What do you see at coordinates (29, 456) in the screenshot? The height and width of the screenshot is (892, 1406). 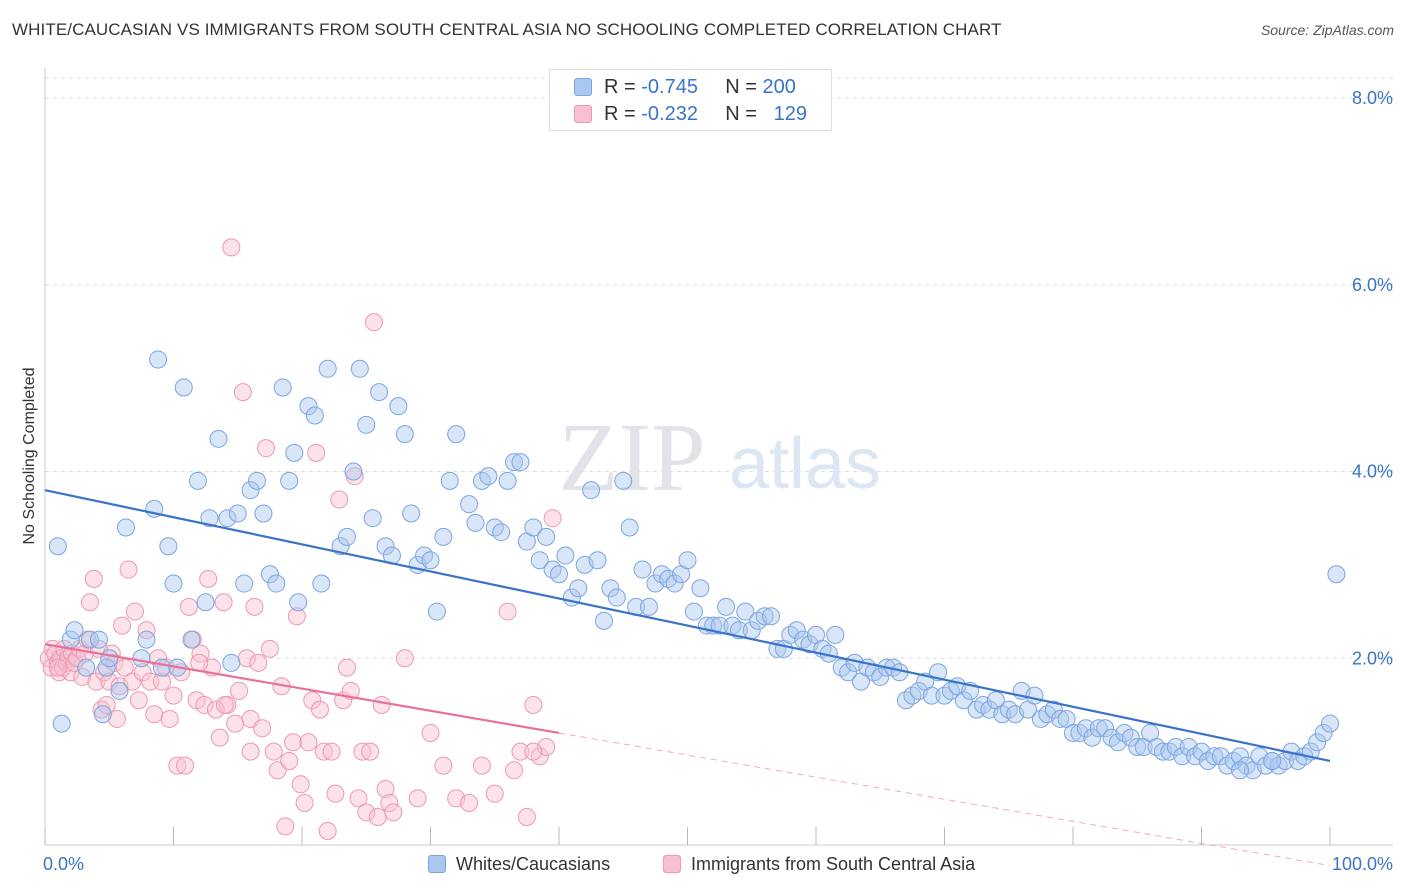 I see `y-axis-label: No Schooling Completed` at bounding box center [29, 456].